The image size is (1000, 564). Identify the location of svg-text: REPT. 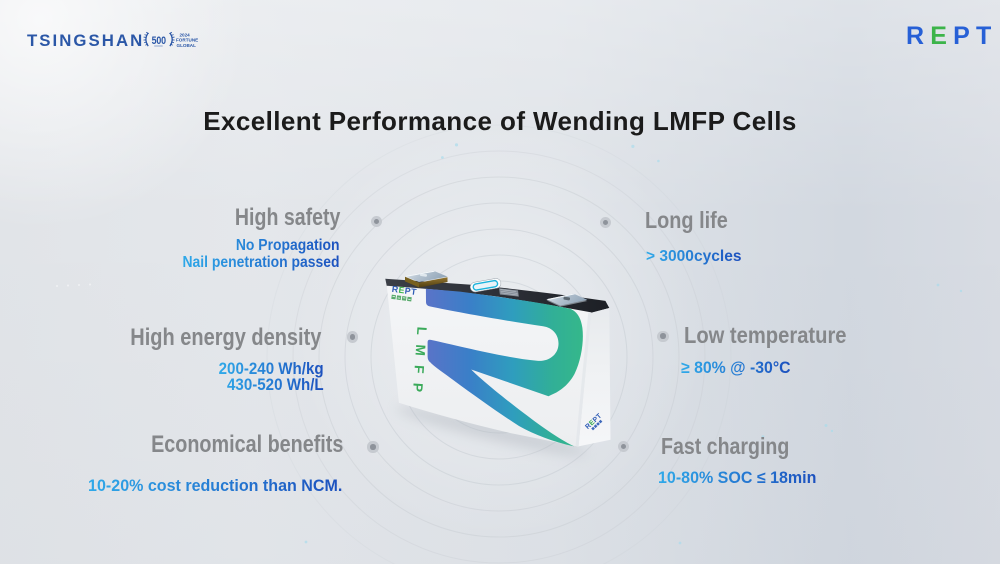
(404, 290).